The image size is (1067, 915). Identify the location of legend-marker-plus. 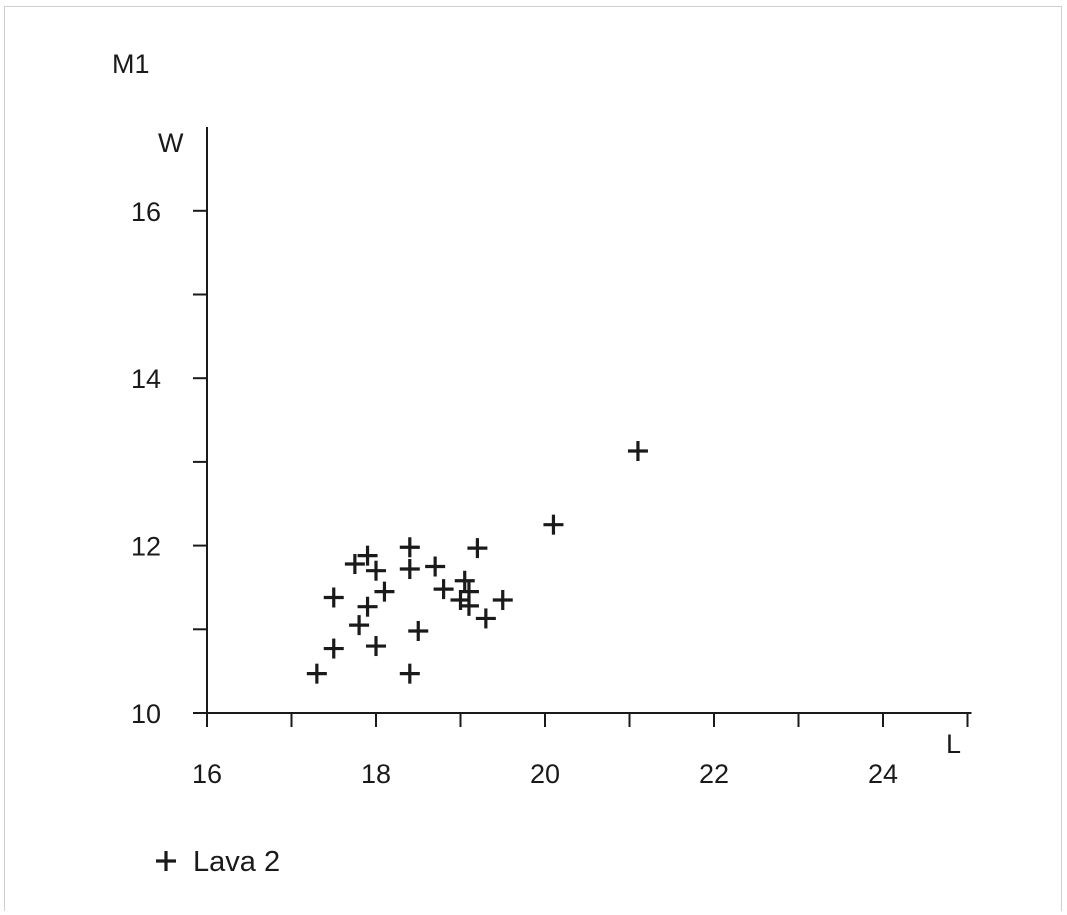
(166, 861).